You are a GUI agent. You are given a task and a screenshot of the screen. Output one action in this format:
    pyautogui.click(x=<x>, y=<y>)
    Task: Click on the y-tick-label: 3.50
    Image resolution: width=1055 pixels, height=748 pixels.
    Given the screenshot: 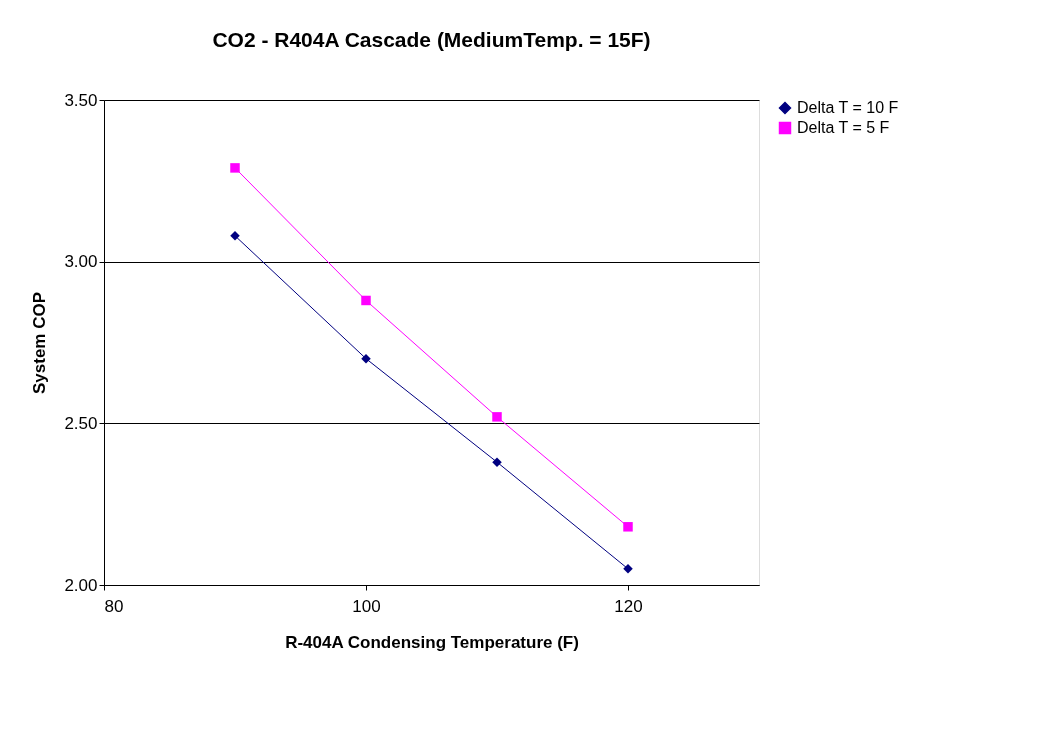 What is the action you would take?
    pyautogui.click(x=81, y=100)
    